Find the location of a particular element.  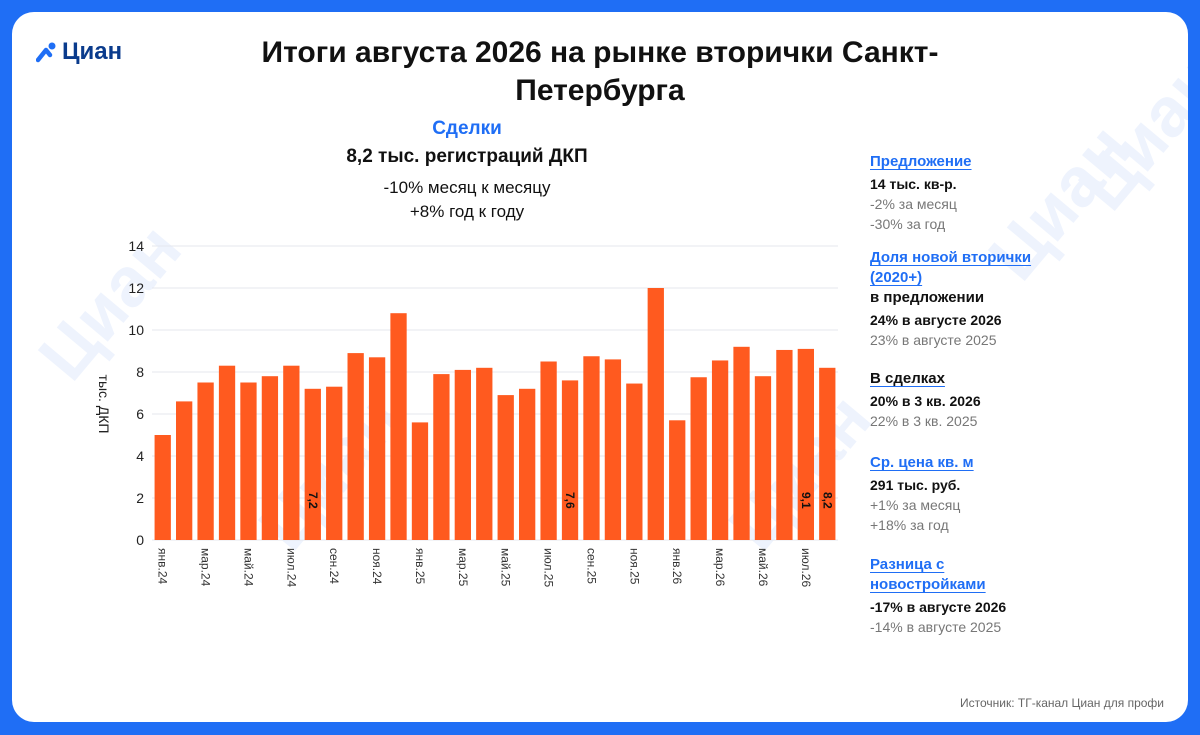

x-tick-label: май.24 is located at coordinates (248, 567).